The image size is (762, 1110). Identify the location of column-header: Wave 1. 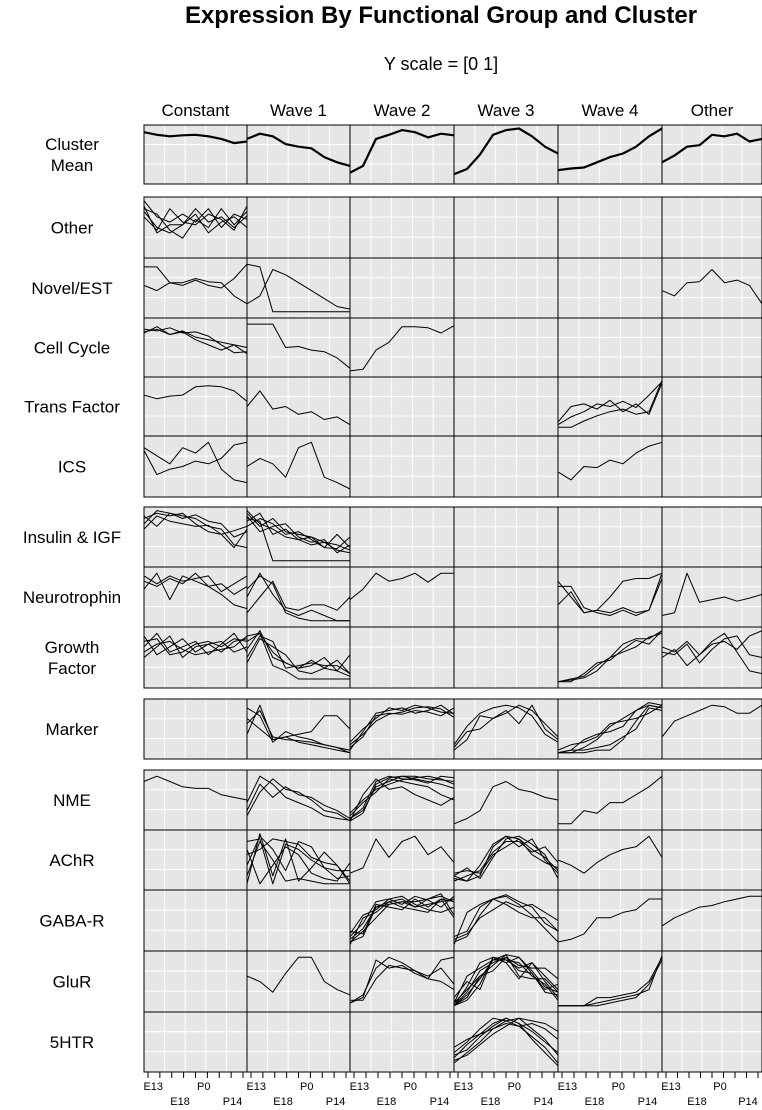
(298, 110).